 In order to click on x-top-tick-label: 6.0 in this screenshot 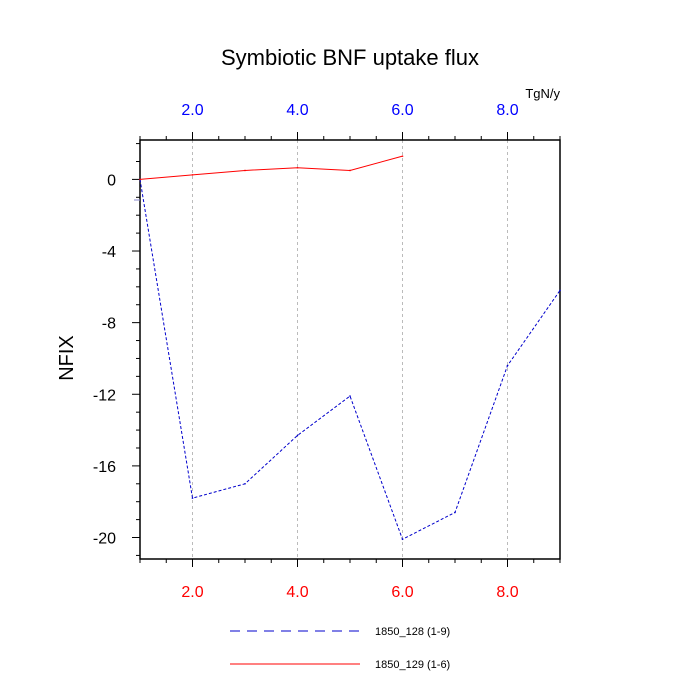, I will do `click(402, 110)`.